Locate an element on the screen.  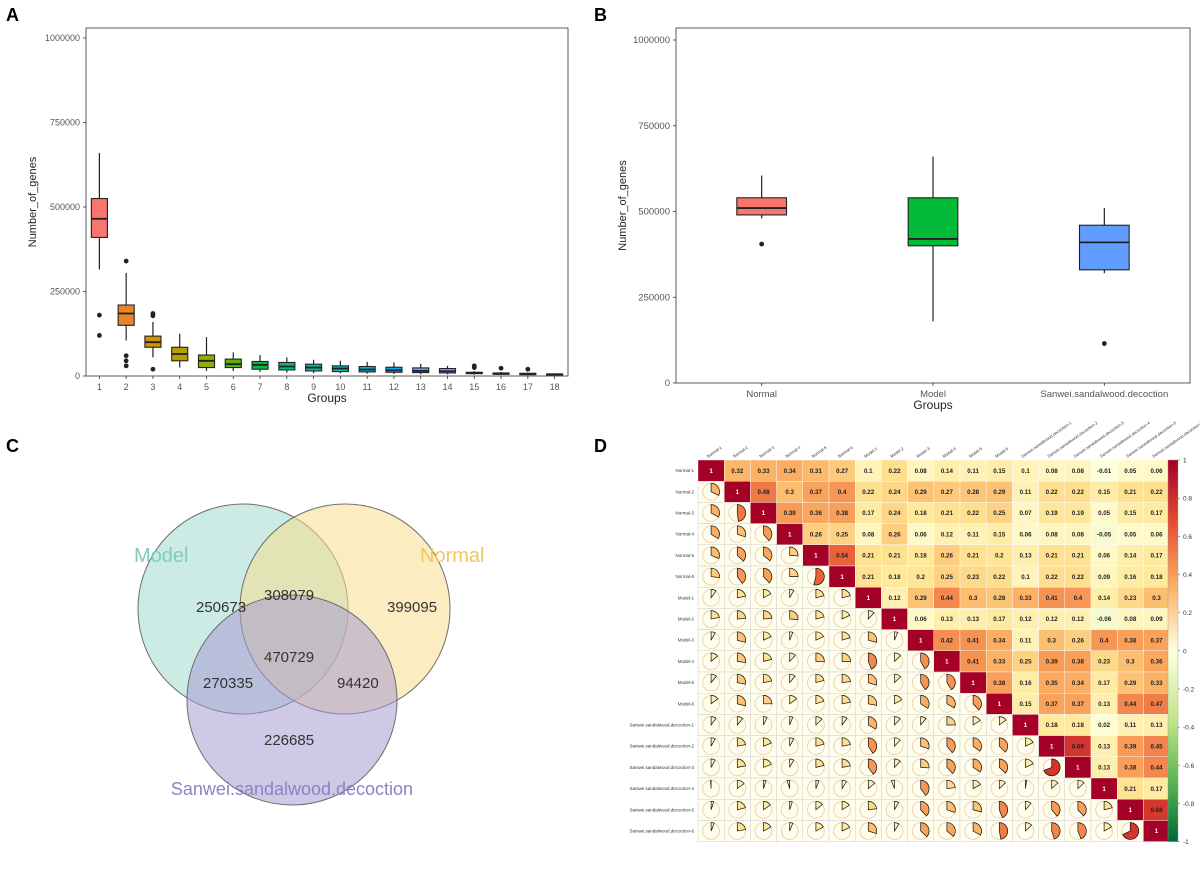
row-label: Sanwei.sandalwood.decoction-2 is located at coordinates (661, 746).